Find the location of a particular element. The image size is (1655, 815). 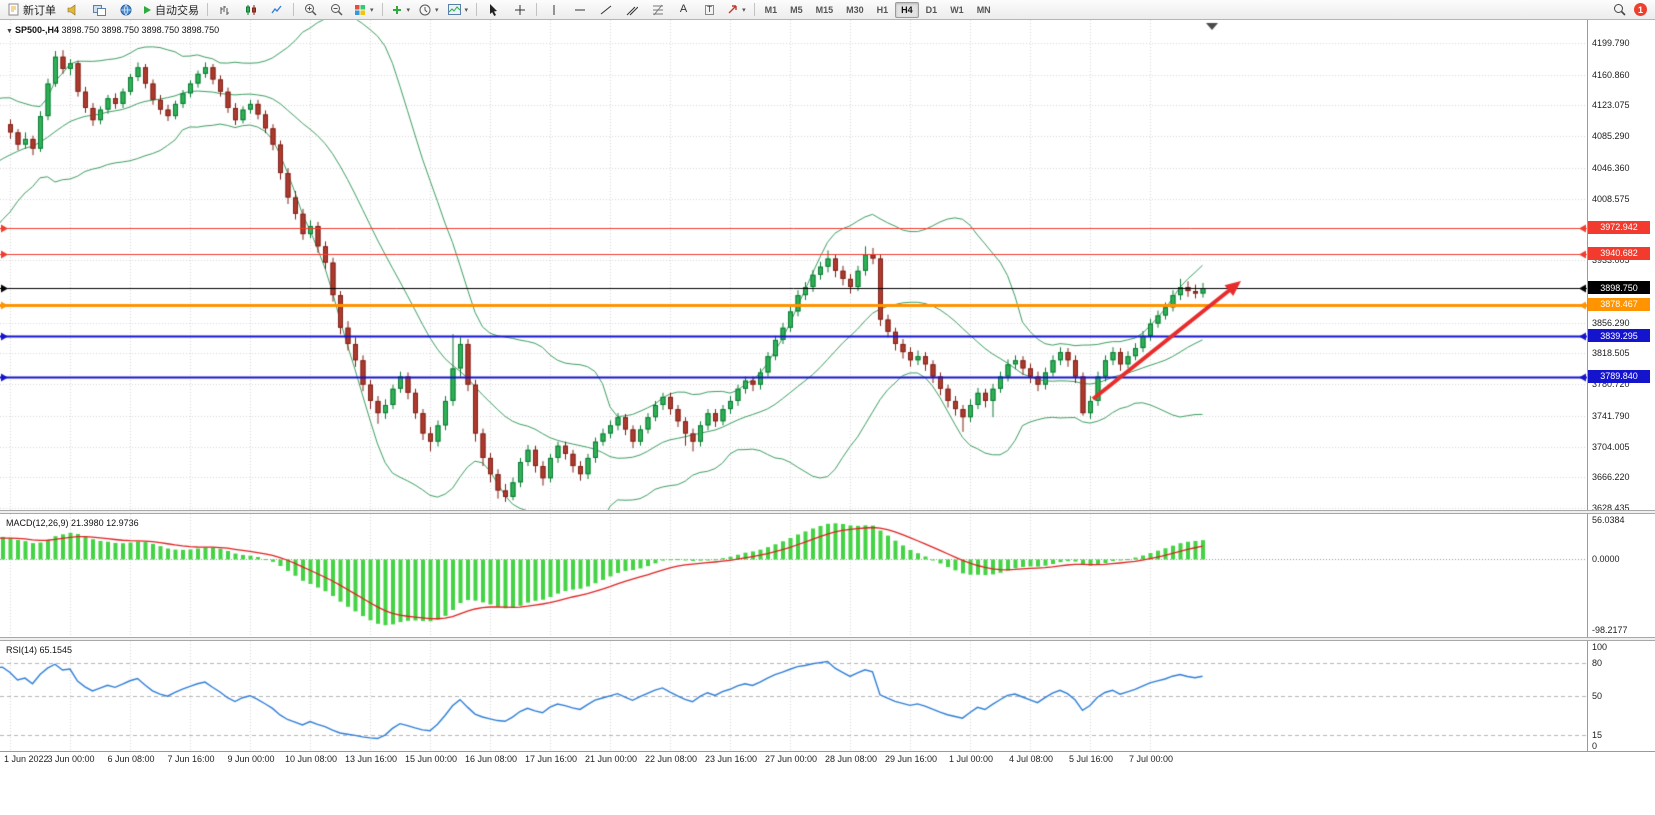

auto-trading-label: 自动交易 is located at coordinates (177, 10).